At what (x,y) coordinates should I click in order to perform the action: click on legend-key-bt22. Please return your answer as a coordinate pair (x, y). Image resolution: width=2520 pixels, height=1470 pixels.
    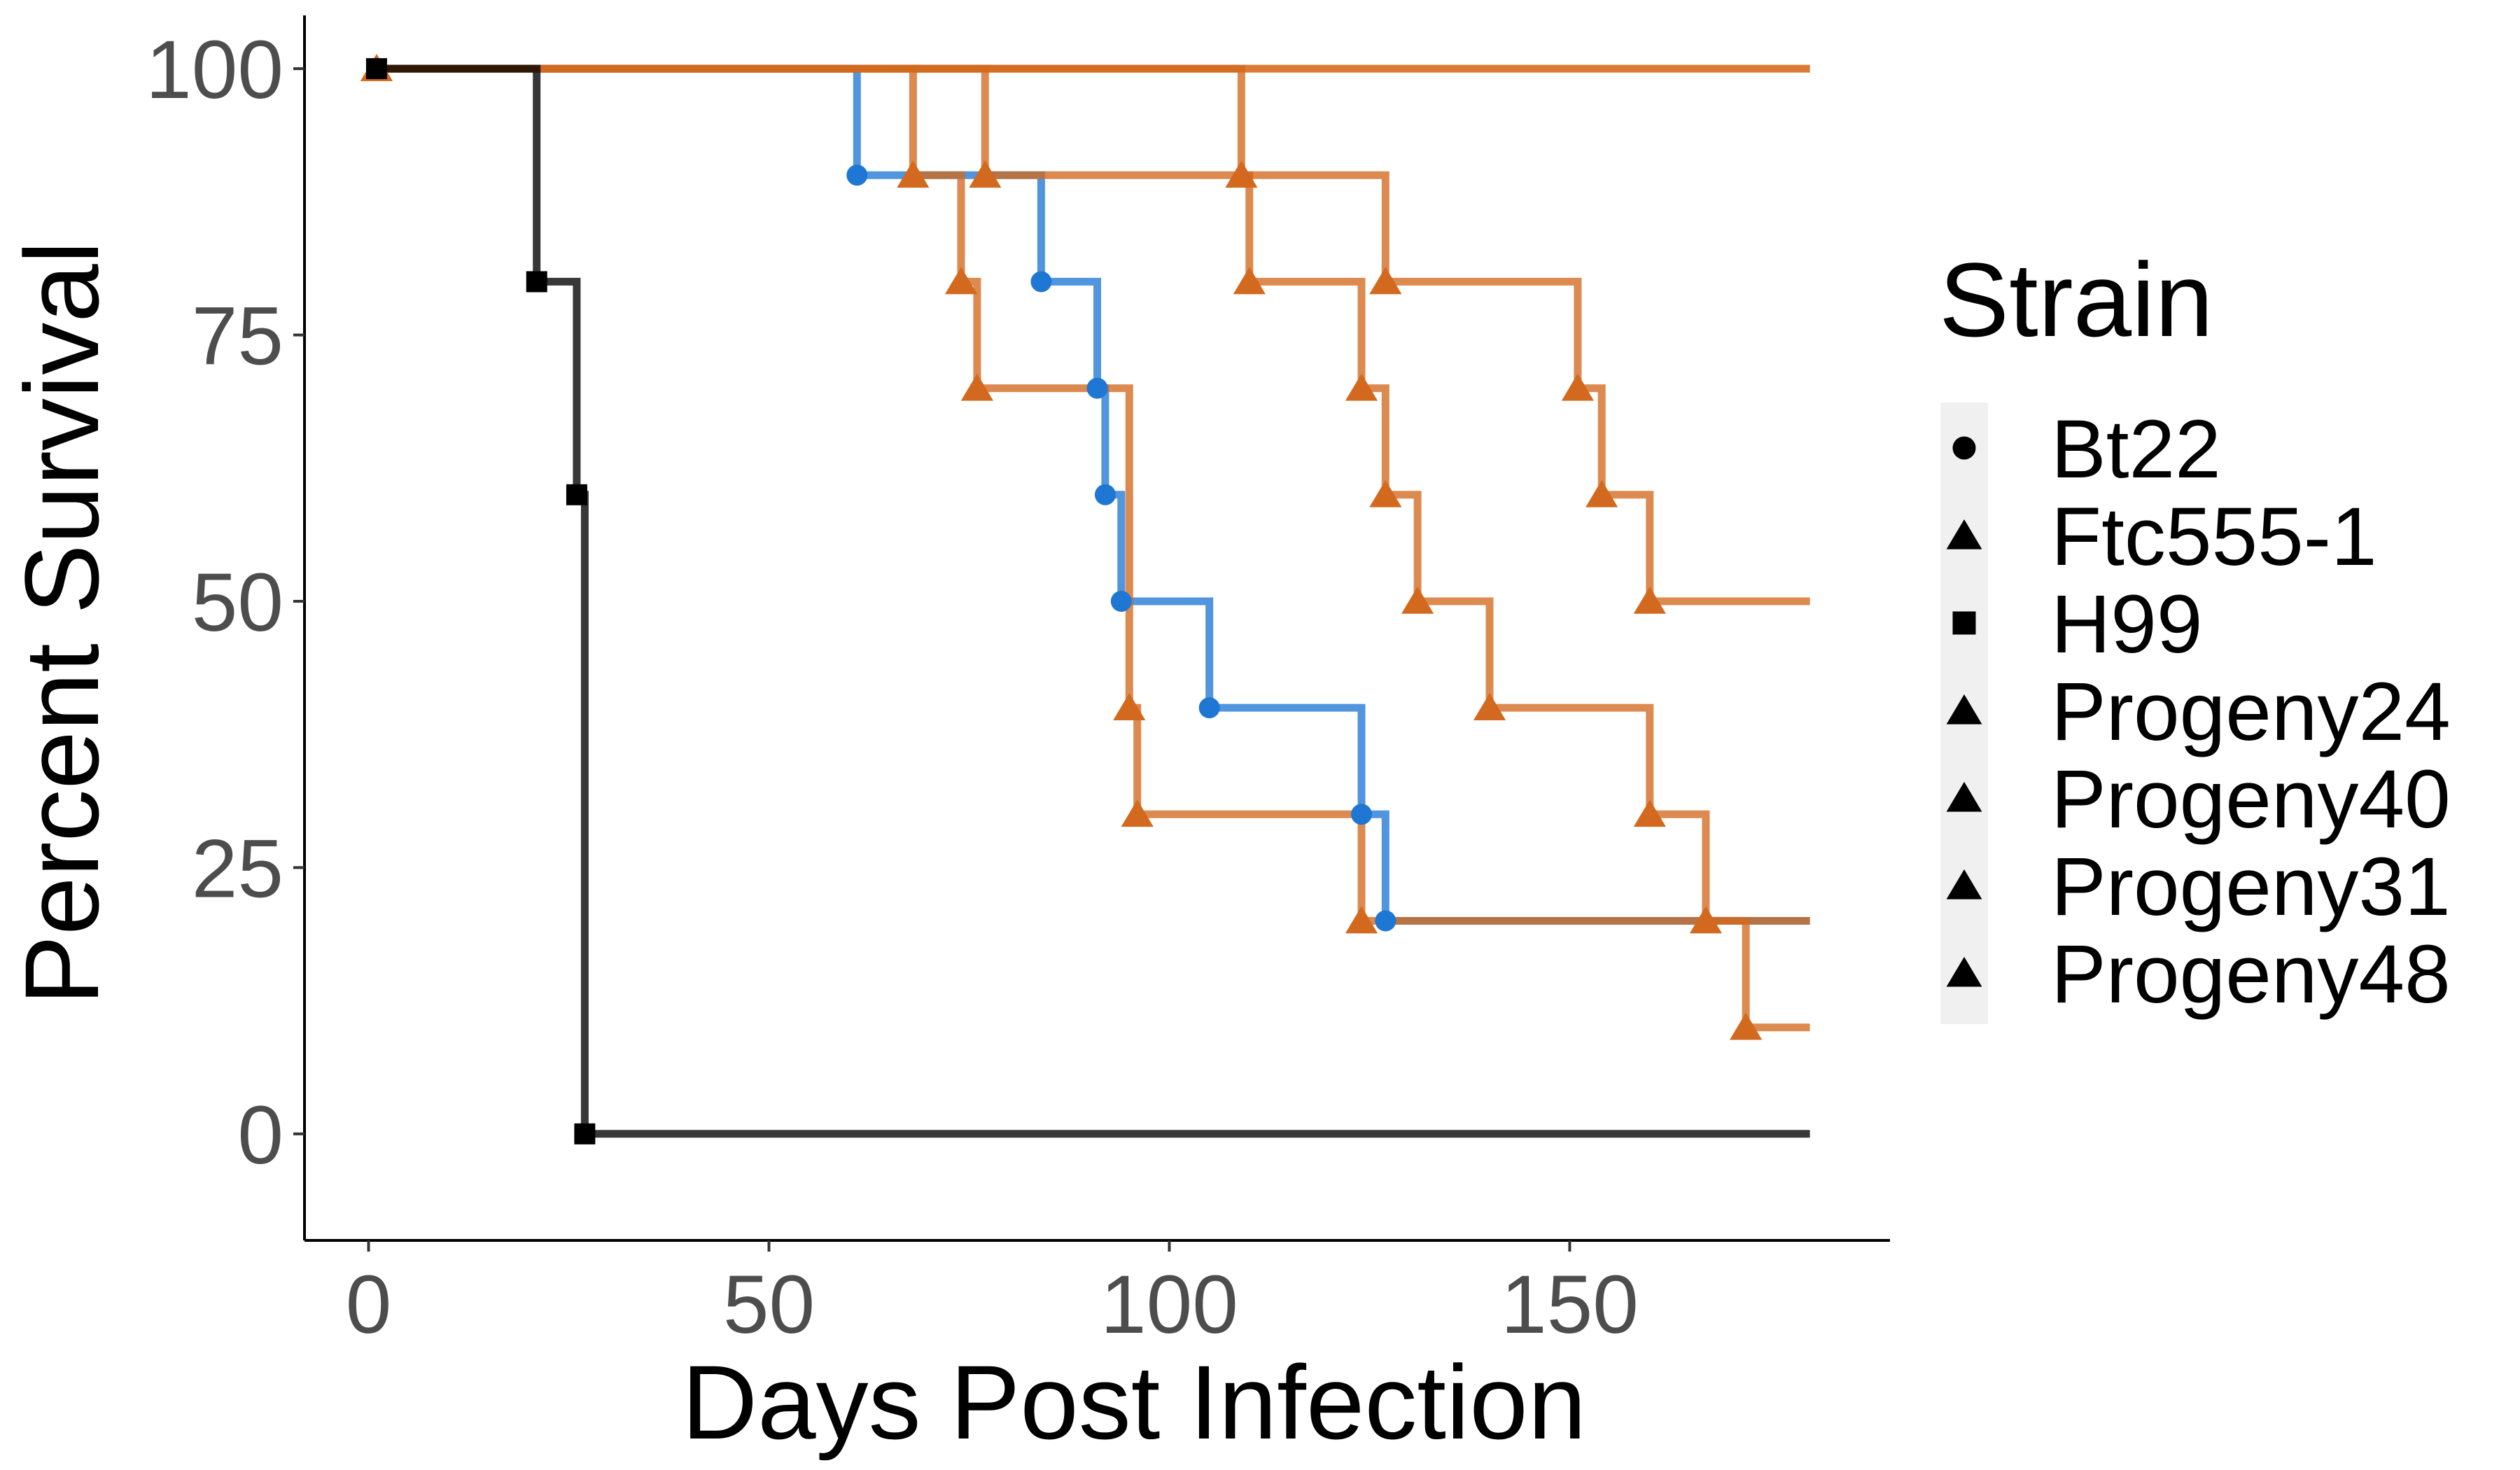
    Looking at the image, I should click on (1964, 448).